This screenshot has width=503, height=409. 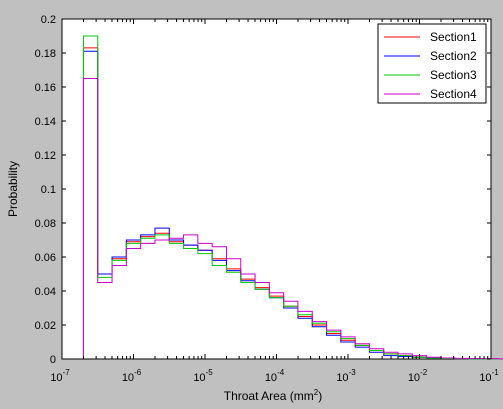 I want to click on legend-label-1: Section1, so click(x=453, y=37).